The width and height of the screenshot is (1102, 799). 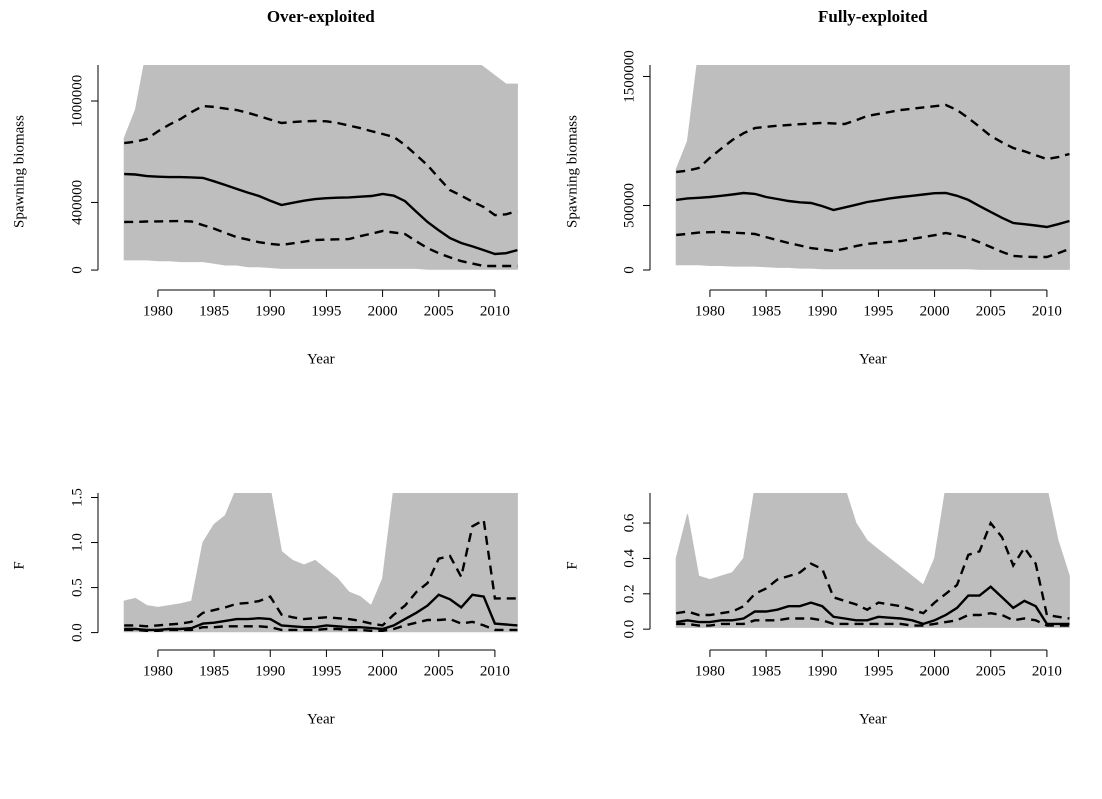 I want to click on y-tick-label: 0.2, so click(x=629, y=593).